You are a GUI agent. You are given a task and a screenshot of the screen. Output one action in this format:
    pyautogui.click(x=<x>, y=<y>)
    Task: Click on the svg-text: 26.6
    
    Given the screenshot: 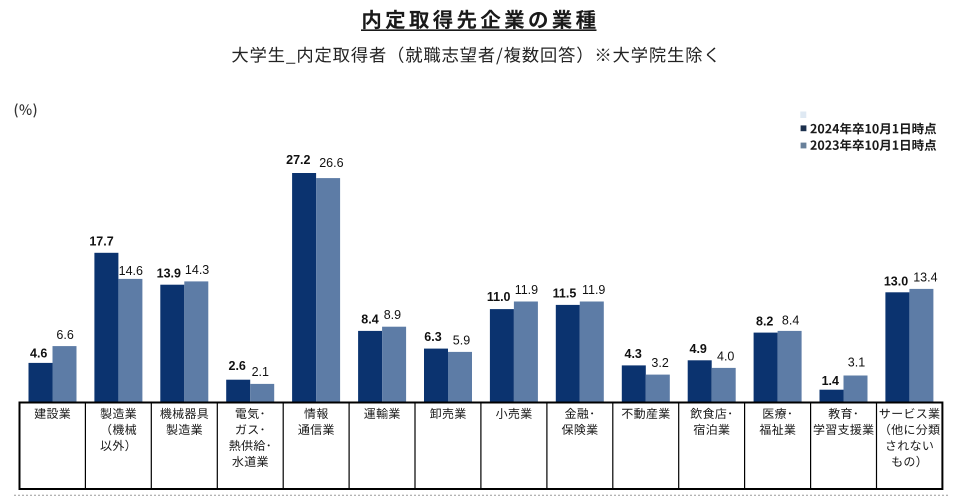 What is the action you would take?
    pyautogui.click(x=331, y=163)
    